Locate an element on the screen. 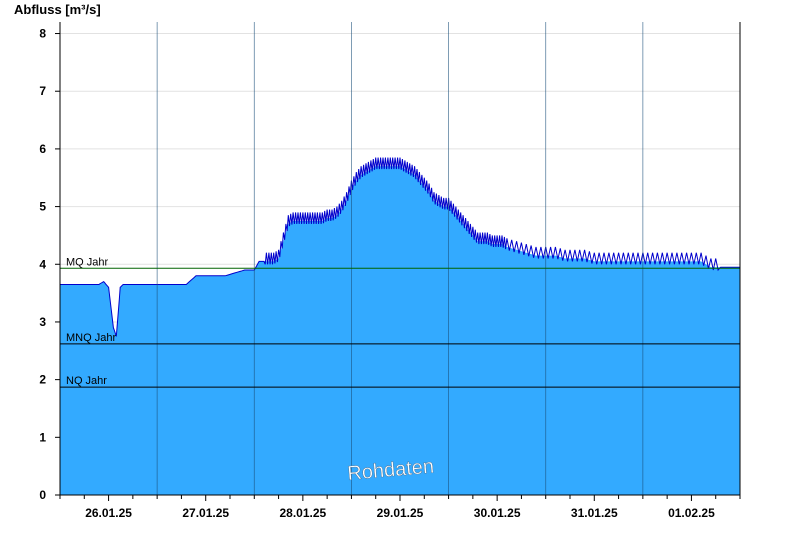 Image resolution: width=800 pixels, height=555 pixels. y-tick-label: 0 is located at coordinates (42, 495).